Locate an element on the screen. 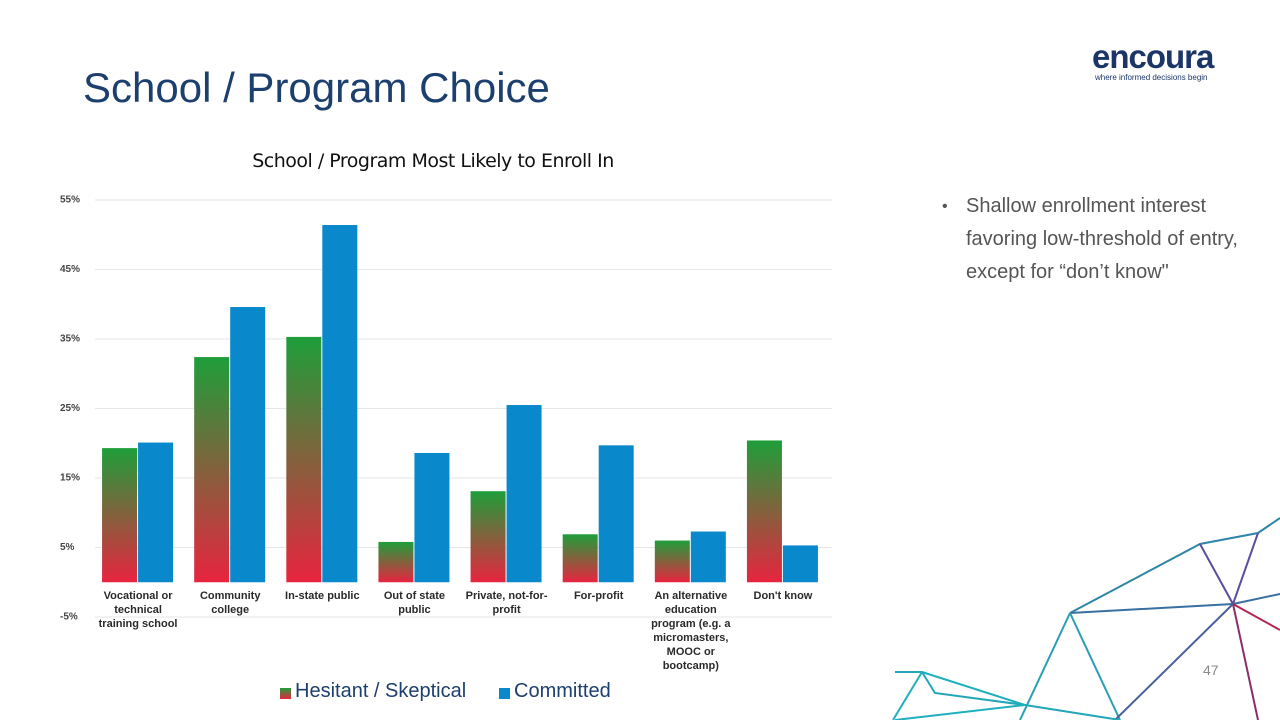  y-tick-label: 5% is located at coordinates (67, 547).